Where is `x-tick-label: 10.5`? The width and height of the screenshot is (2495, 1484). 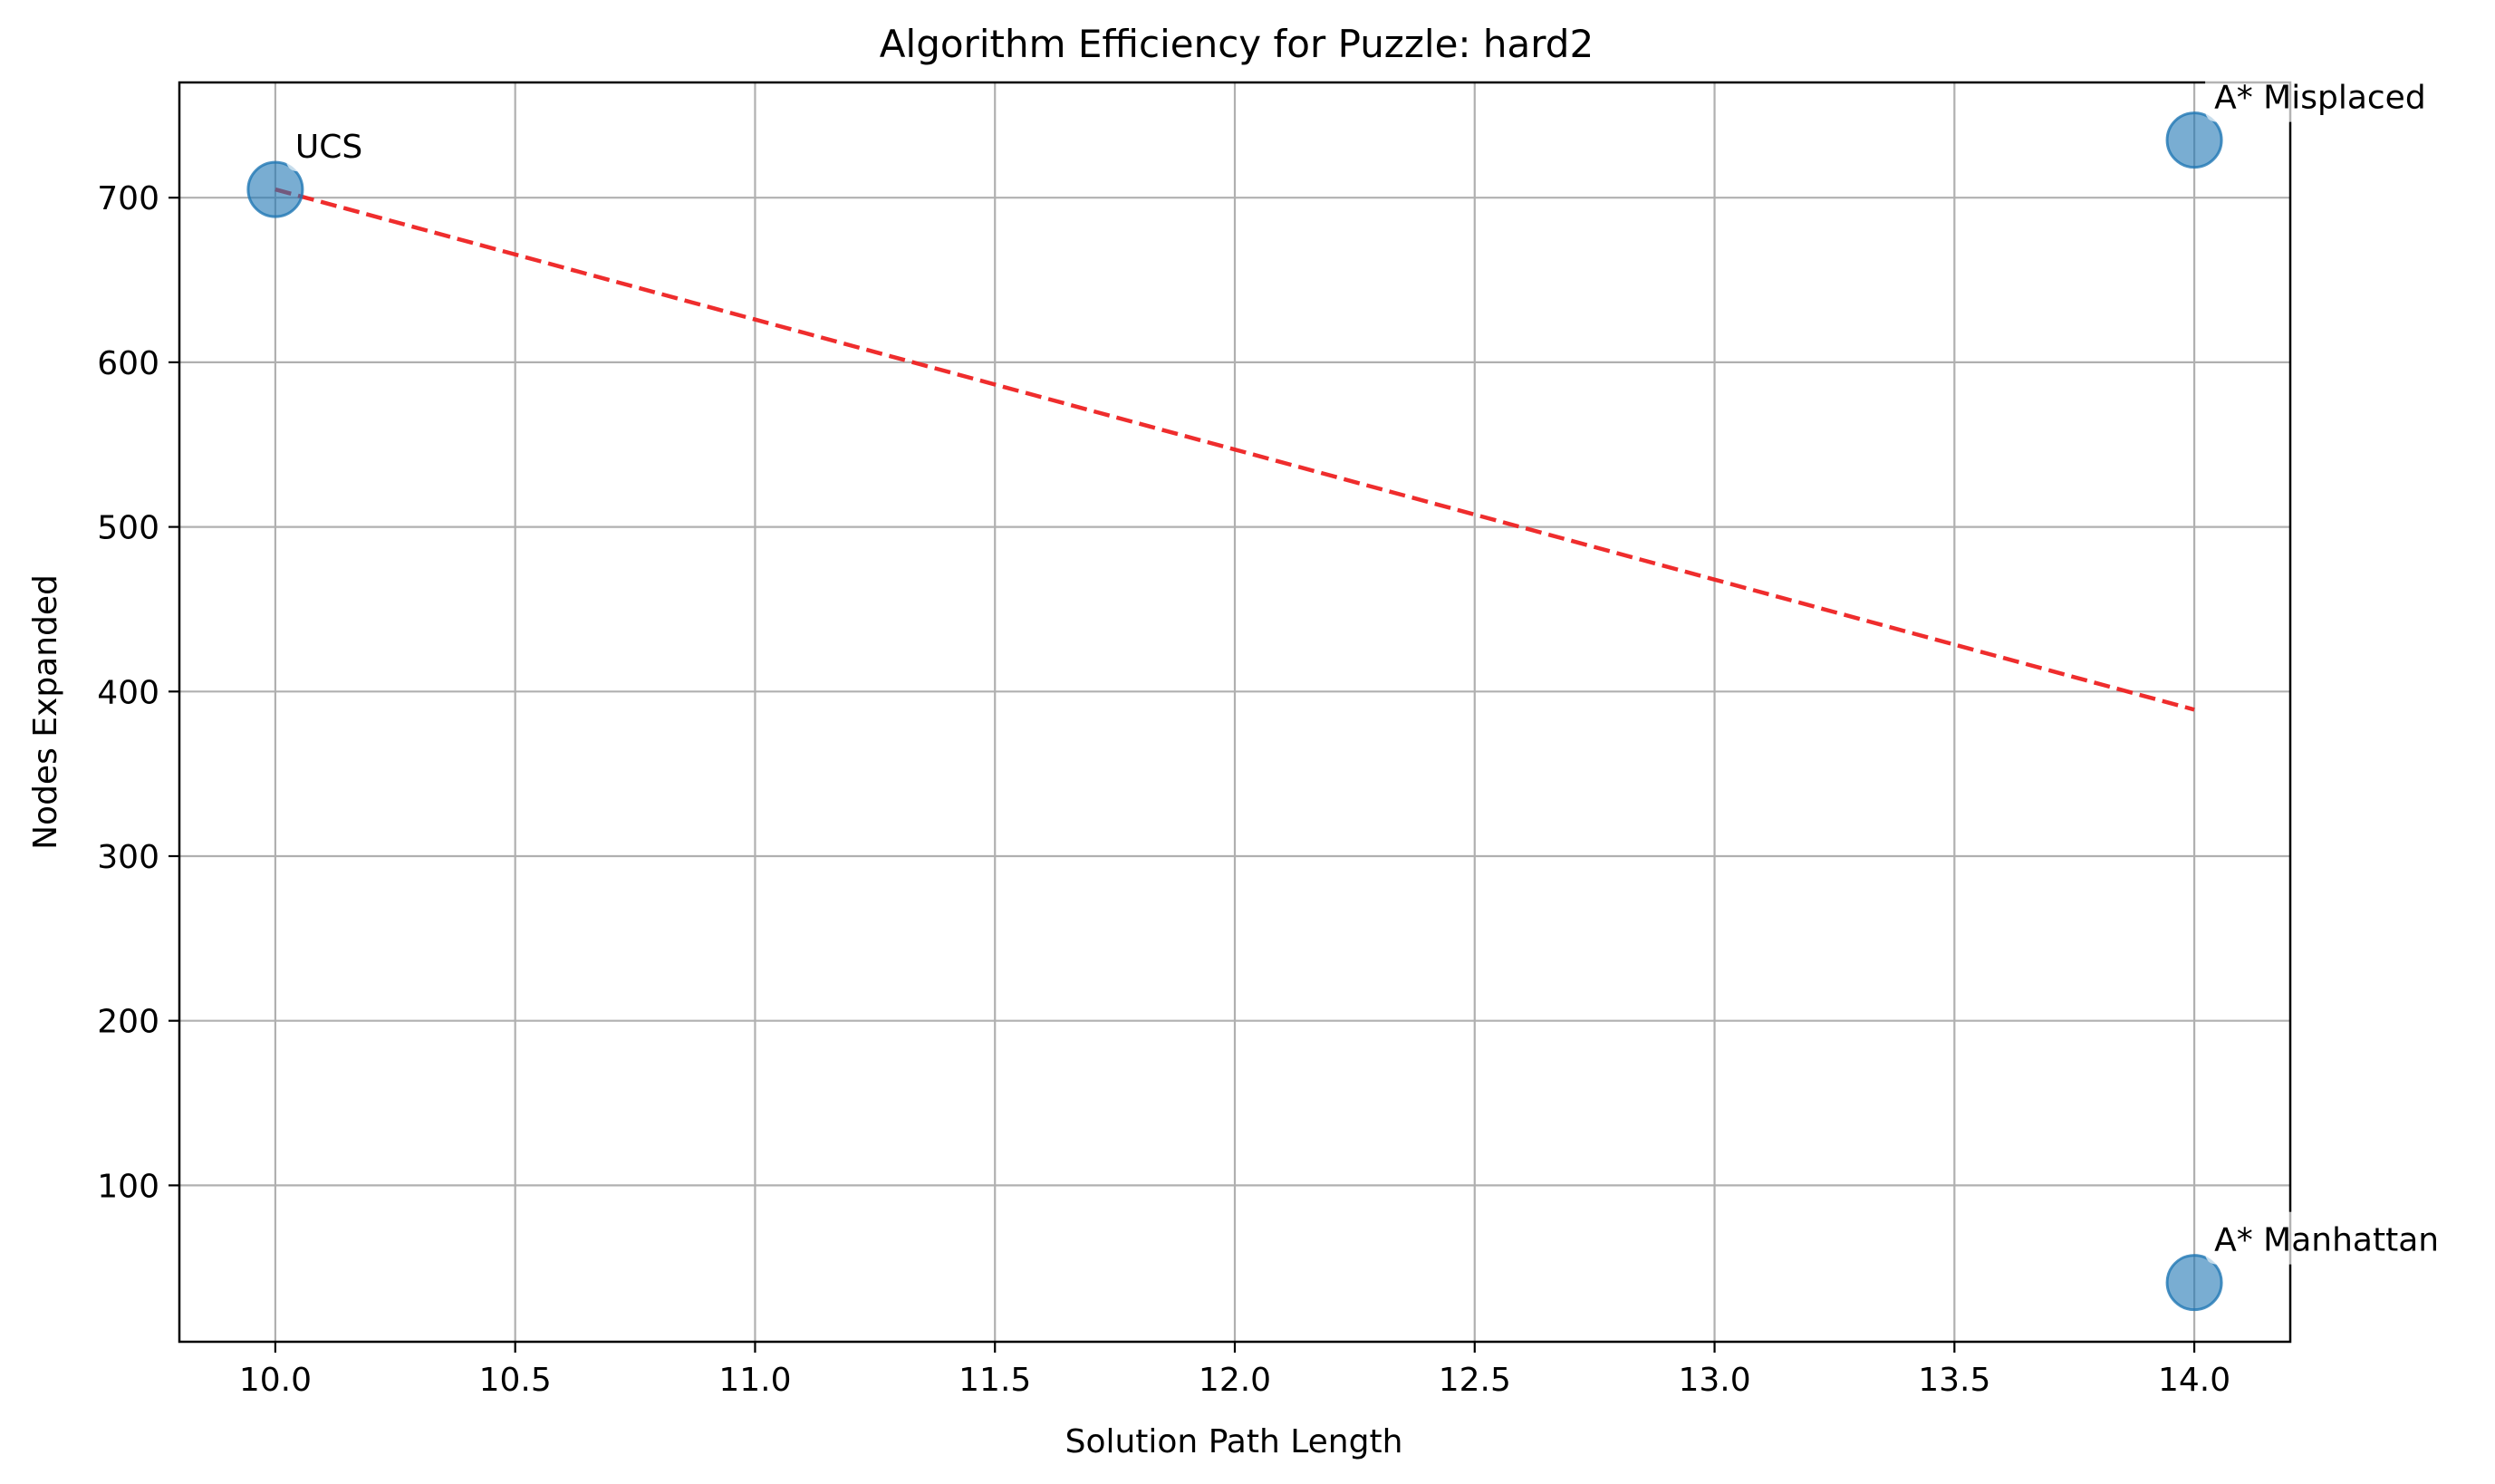
x-tick-label: 10.5 is located at coordinates (515, 1380).